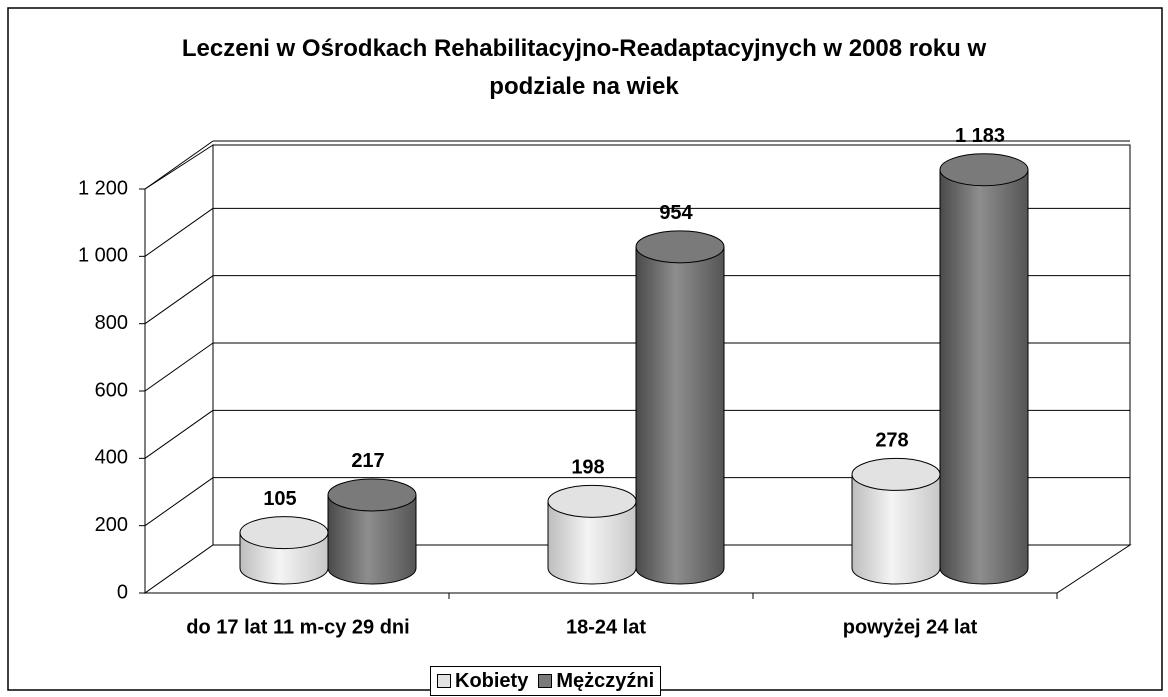 This screenshot has height=697, width=1168. I want to click on y-tick-label: 400, so click(111, 458).